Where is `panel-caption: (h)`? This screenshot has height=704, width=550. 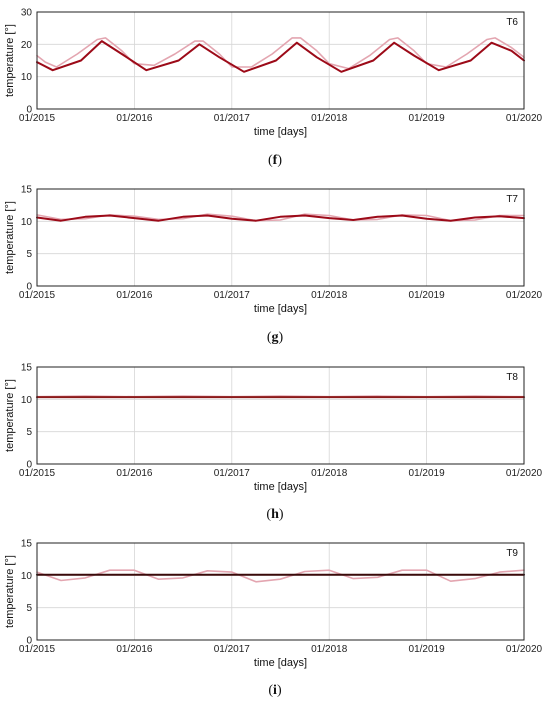 panel-caption: (h) is located at coordinates (274, 514).